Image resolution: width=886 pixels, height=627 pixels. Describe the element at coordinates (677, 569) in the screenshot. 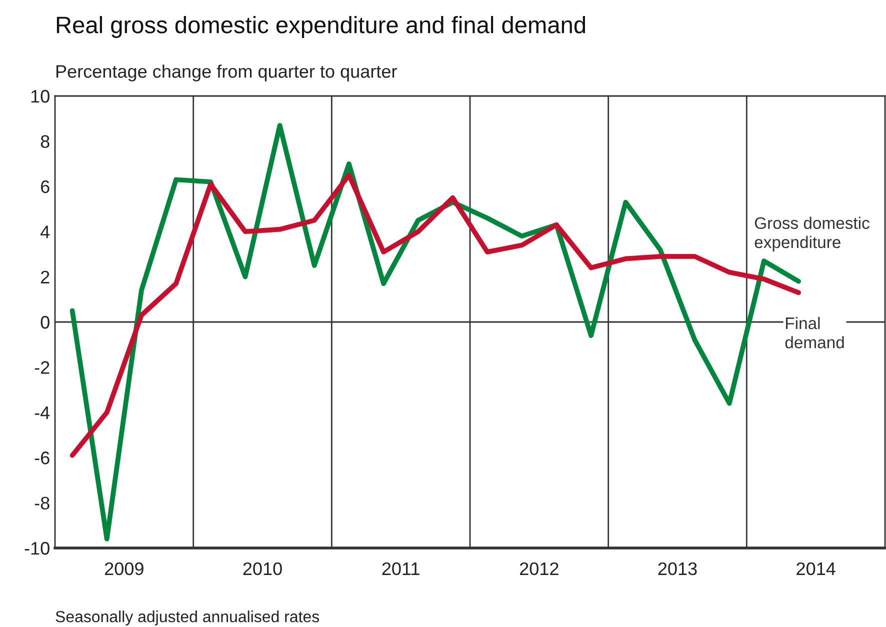

I see `x-tick-label: 2013` at that location.